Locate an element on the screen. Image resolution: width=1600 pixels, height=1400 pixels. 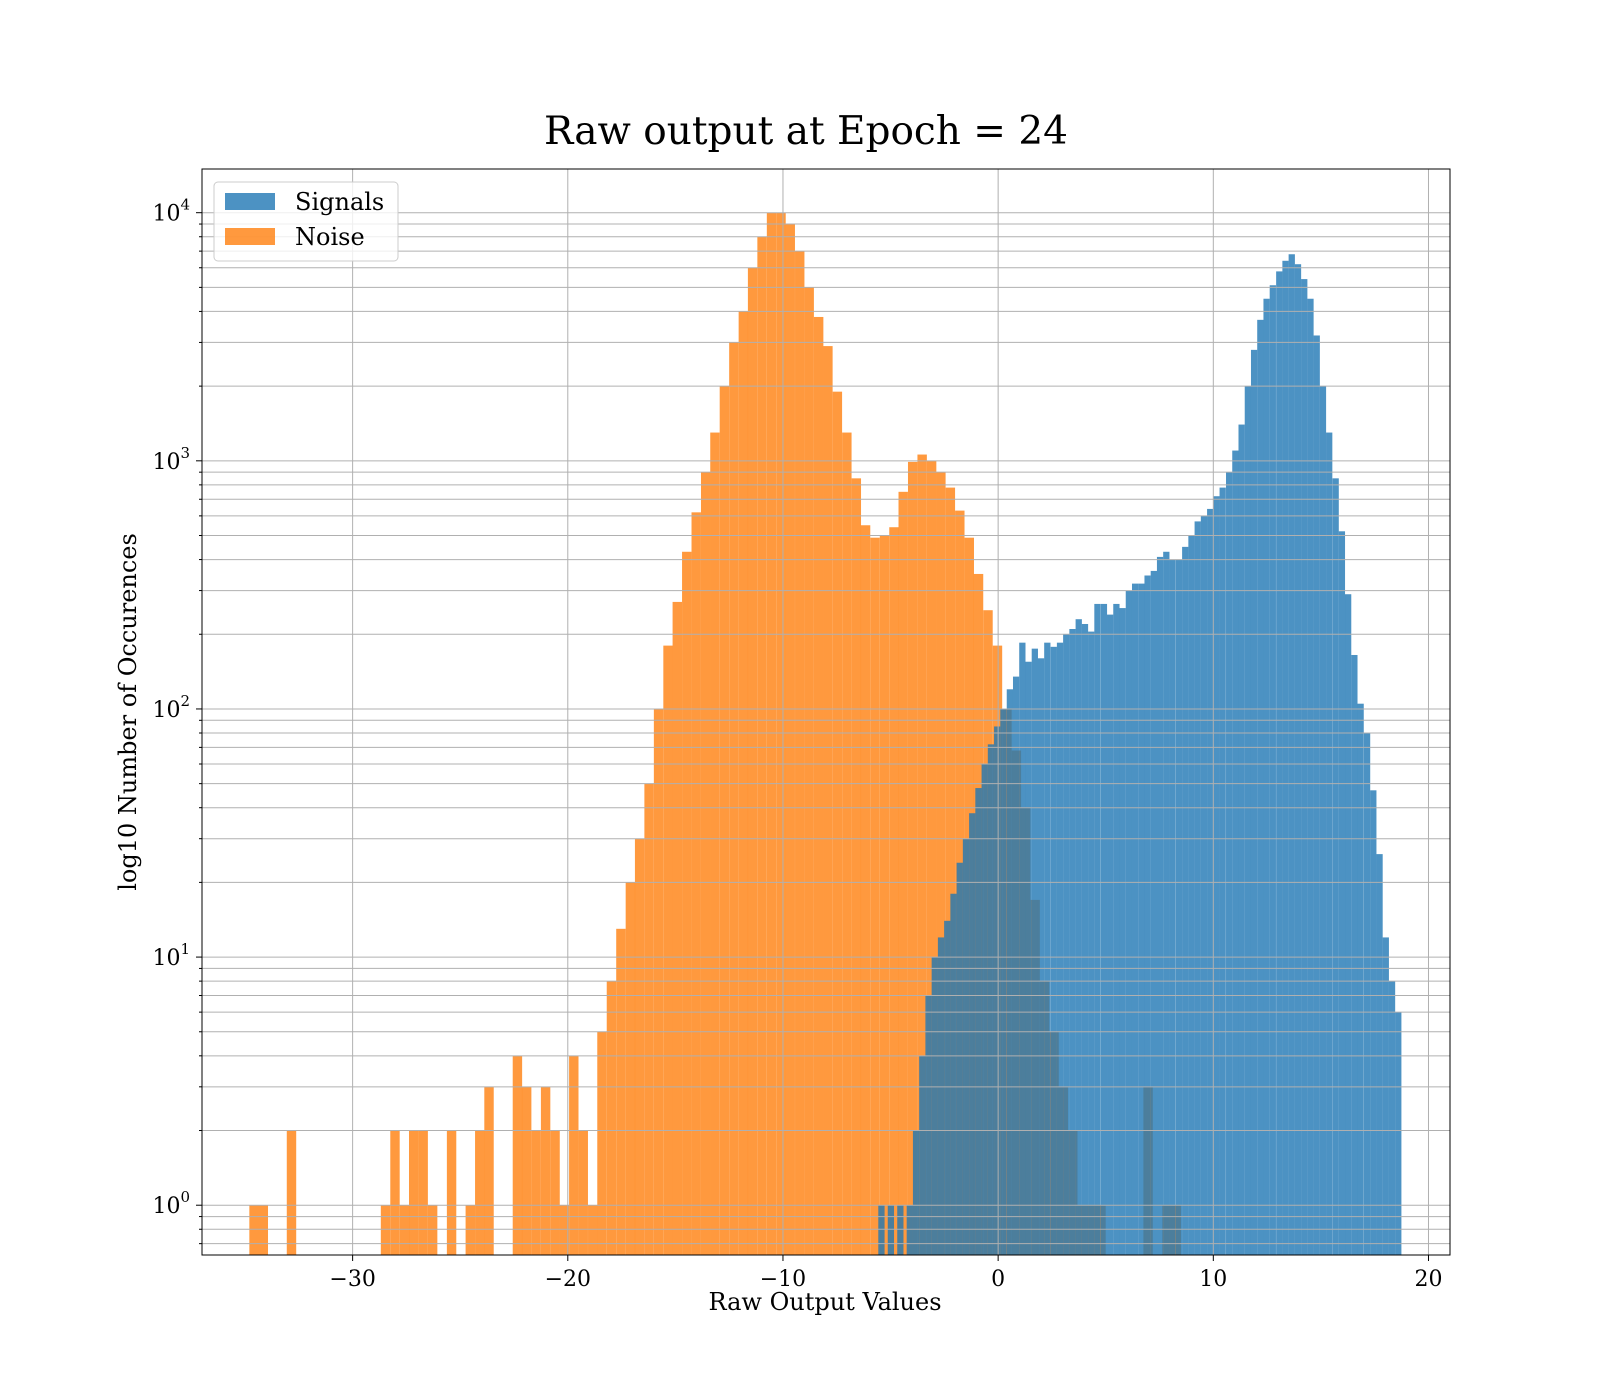
legend-swatch-signals is located at coordinates (250, 201).